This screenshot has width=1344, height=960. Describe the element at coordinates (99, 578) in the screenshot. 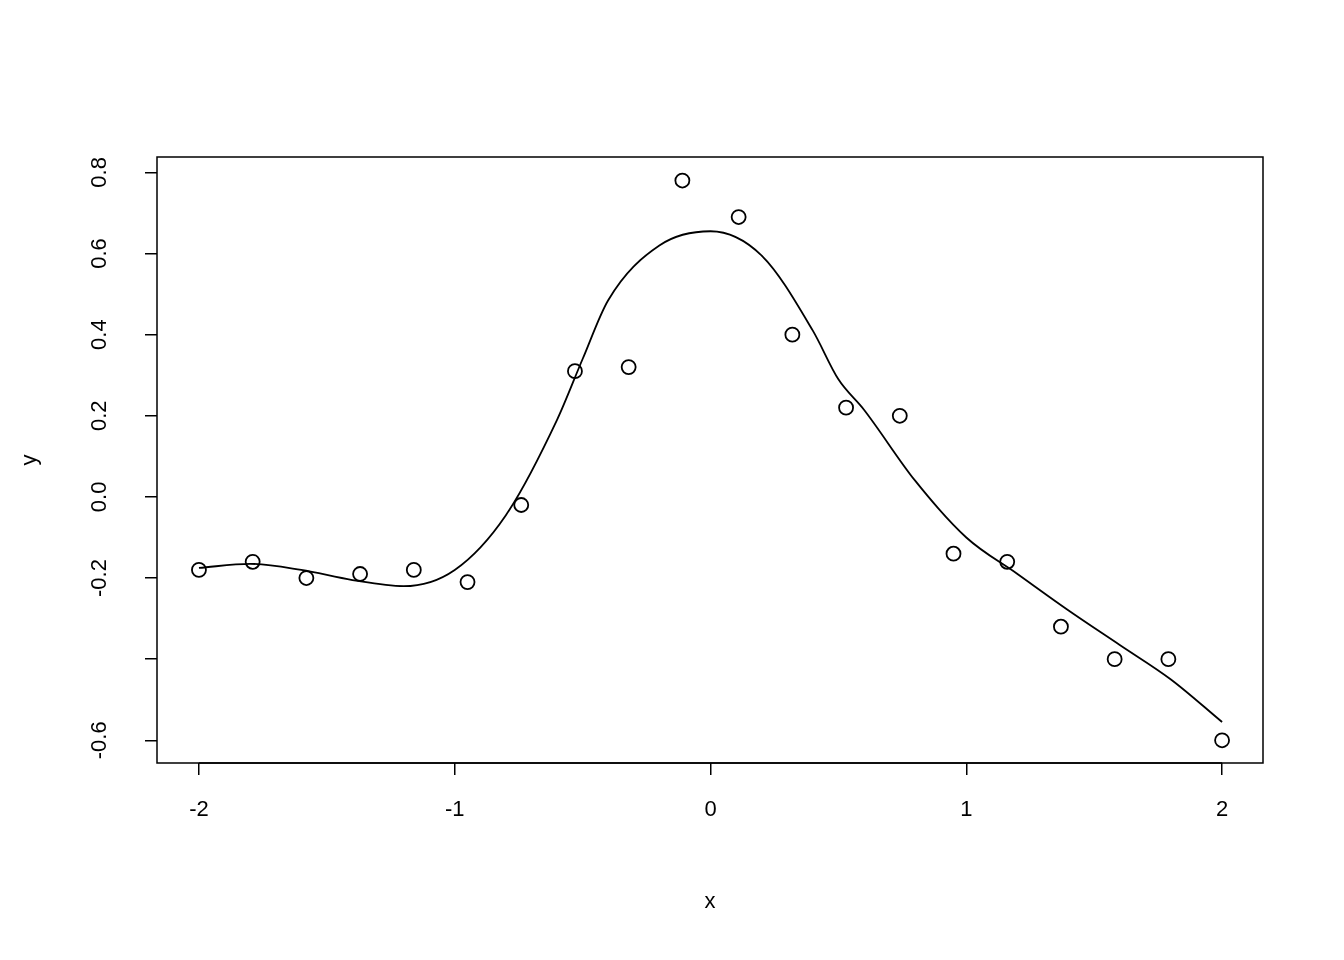

I see `y-tick-label: -0.2` at that location.